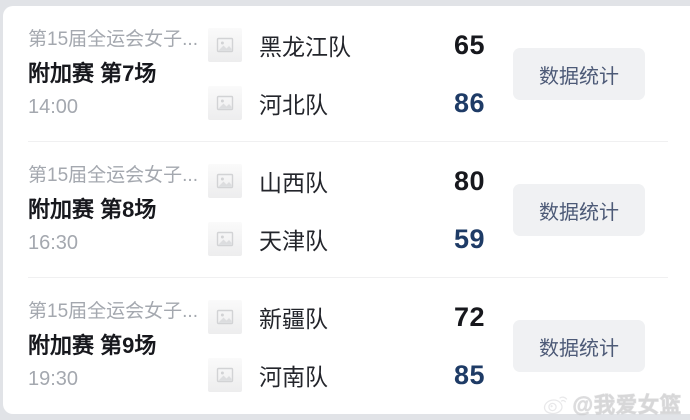 This screenshot has height=420, width=690. What do you see at coordinates (469, 44) in the screenshot?
I see `team-score: 65` at bounding box center [469, 44].